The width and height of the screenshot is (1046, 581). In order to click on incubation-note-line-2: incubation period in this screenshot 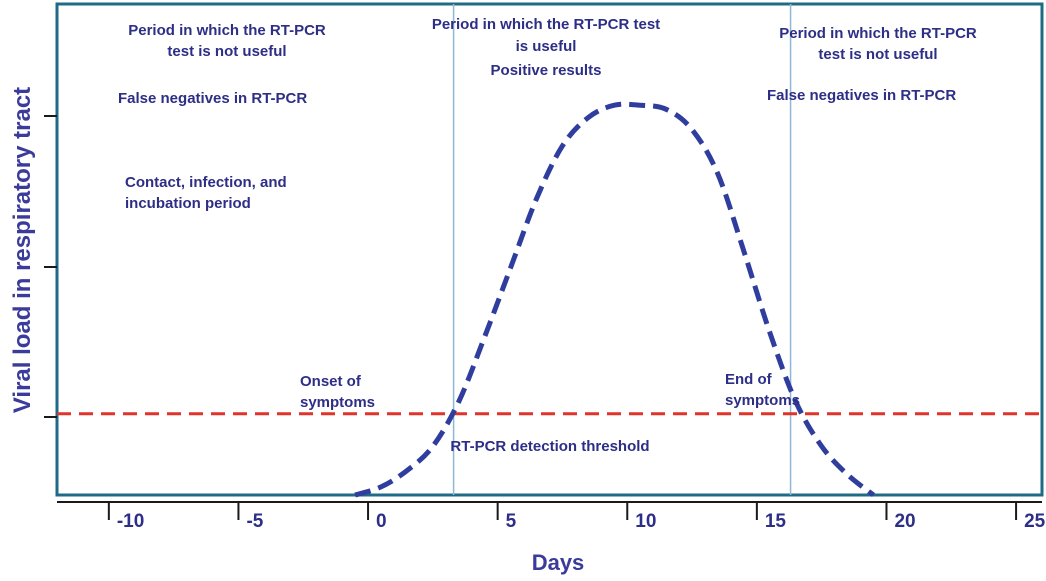, I will do `click(188, 203)`.